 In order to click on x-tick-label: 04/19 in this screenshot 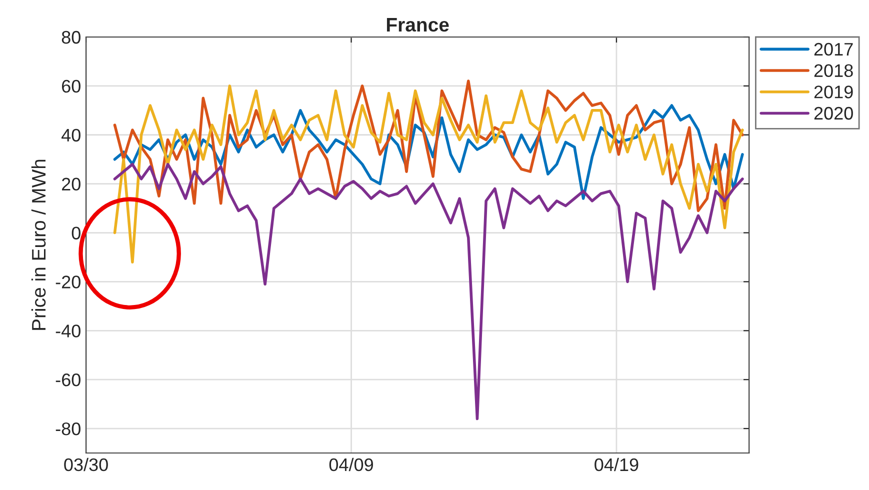, I will do `click(616, 465)`.